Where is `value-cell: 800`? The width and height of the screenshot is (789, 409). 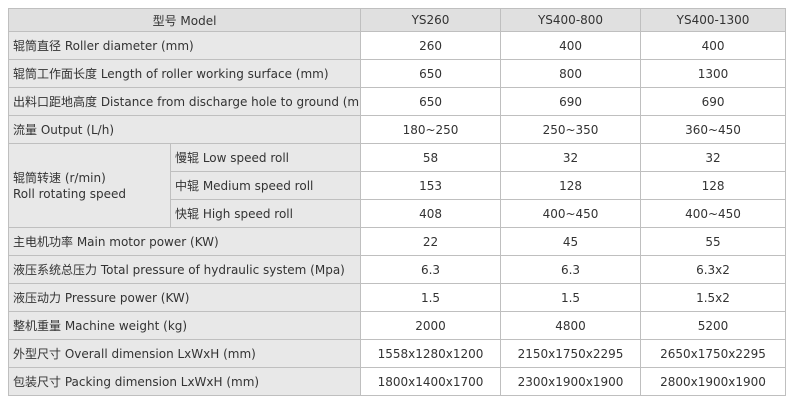
value-cell: 800 is located at coordinates (571, 73).